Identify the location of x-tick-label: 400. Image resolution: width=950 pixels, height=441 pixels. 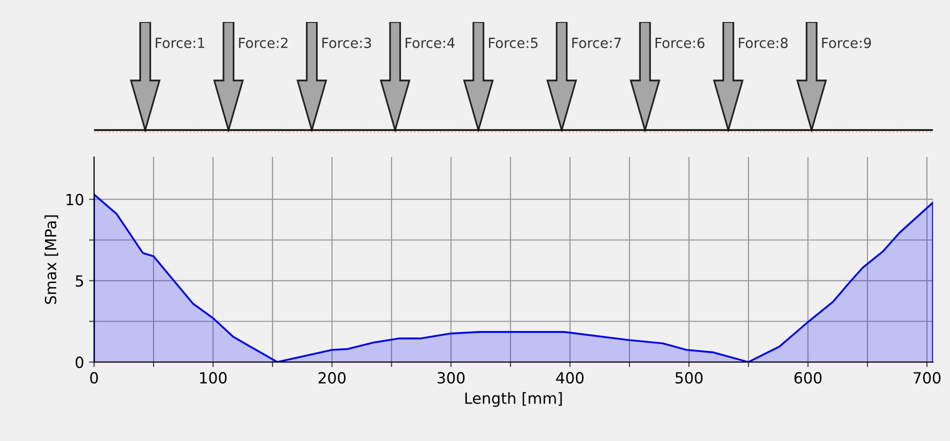
(570, 378).